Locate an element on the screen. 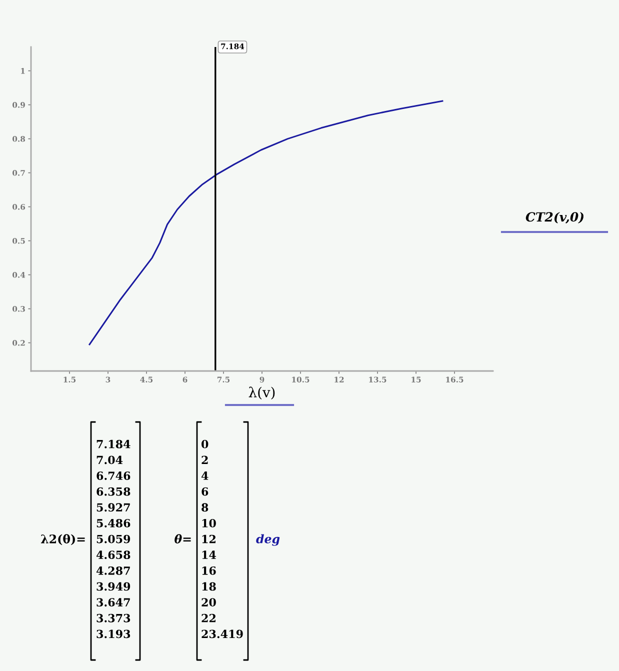 Image resolution: width=619 pixels, height=671 pixels. text: deg is located at coordinates (268, 540).